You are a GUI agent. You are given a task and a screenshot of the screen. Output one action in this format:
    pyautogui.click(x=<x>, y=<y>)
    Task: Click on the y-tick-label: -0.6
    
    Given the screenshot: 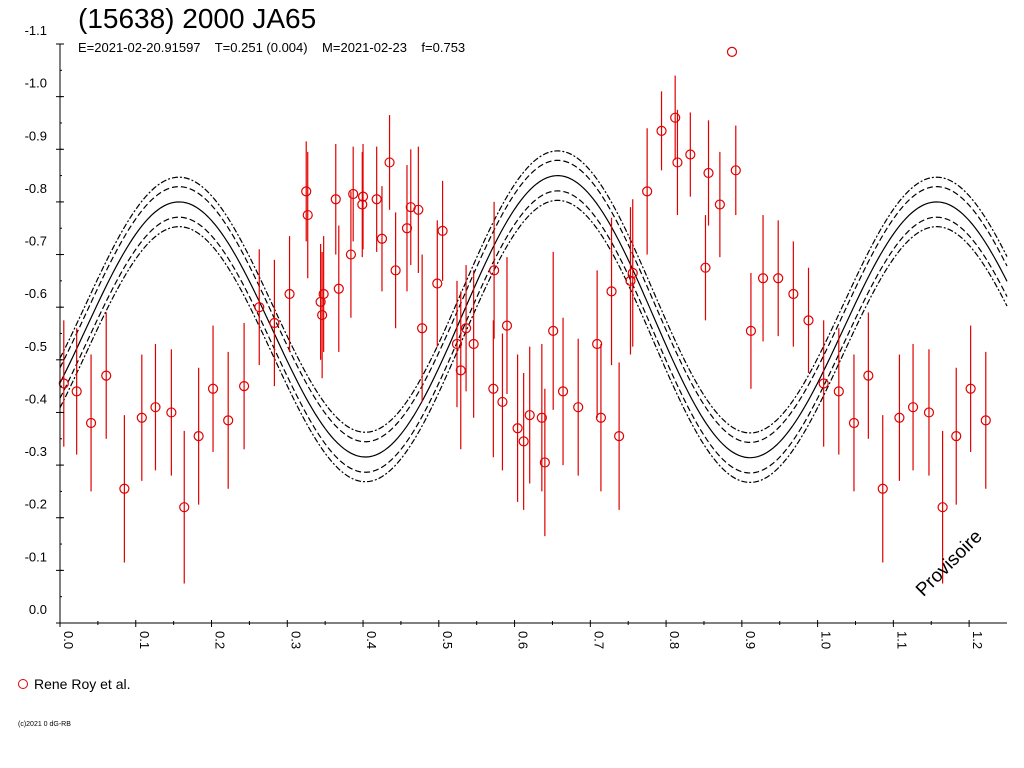 What is the action you would take?
    pyautogui.click(x=36, y=293)
    